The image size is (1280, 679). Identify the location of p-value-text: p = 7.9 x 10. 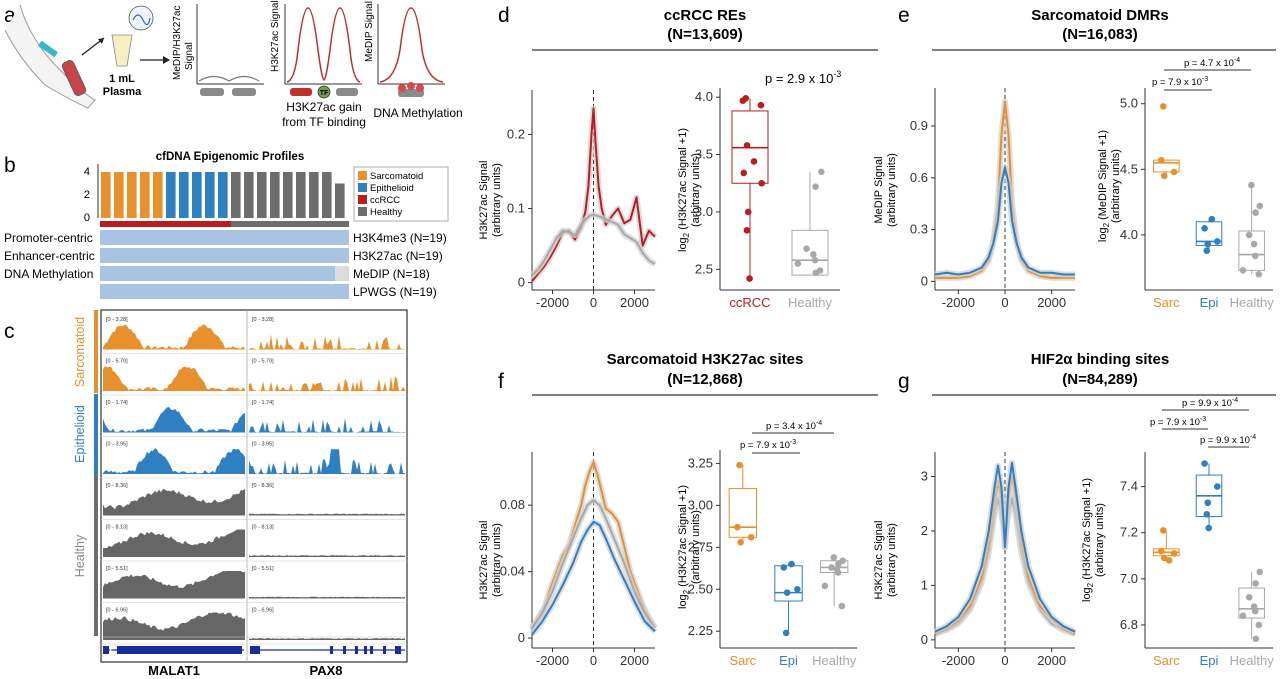
(1175, 422).